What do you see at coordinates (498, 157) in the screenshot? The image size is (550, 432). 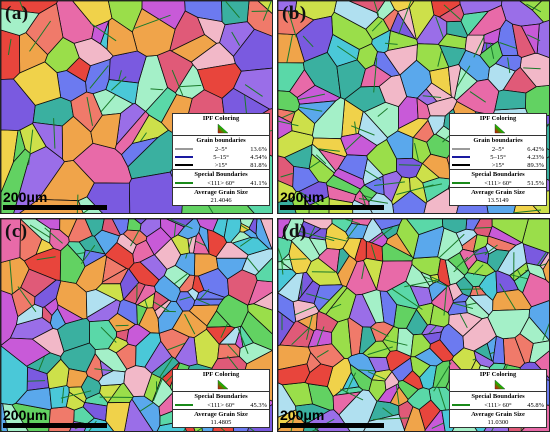 I see `gb-label: 5–15°` at bounding box center [498, 157].